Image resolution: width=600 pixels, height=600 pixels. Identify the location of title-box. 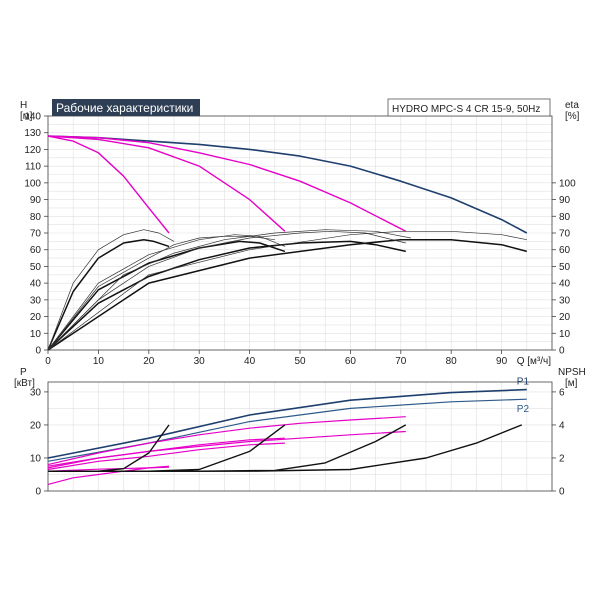
(126, 107).